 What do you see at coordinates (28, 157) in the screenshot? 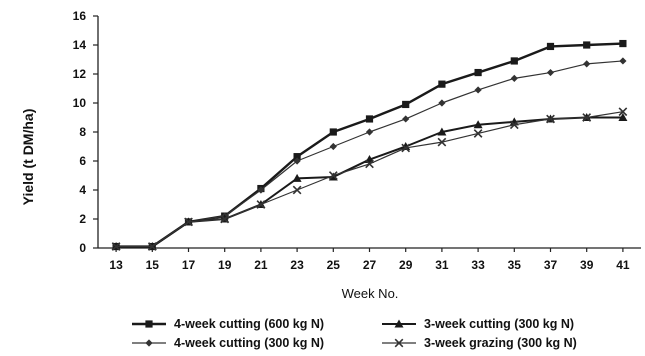
I see `y-axis-title: Yield (t DM/ha)` at bounding box center [28, 157].